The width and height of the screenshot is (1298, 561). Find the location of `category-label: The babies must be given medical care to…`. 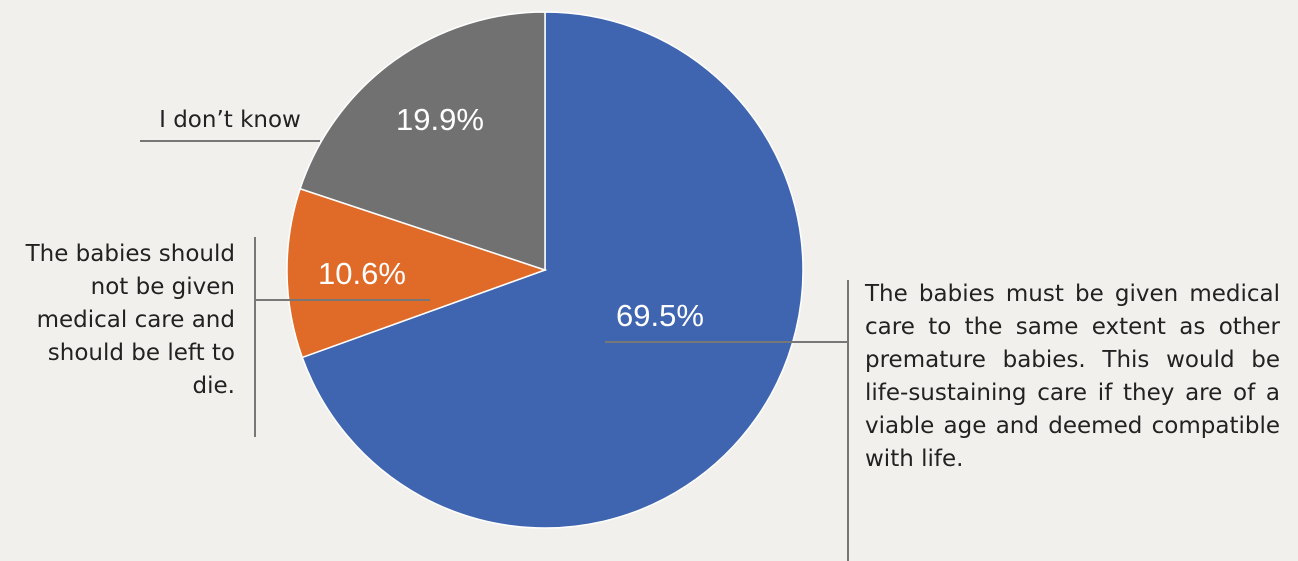

category-label: The babies must be given medical care to… is located at coordinates (1072, 376).